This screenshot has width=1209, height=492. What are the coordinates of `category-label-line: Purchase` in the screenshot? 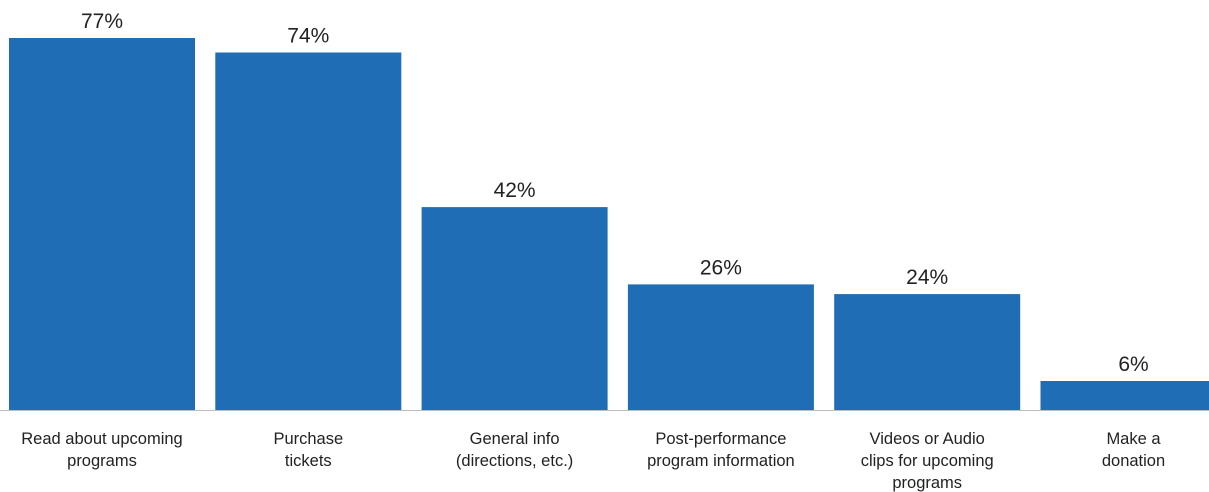 It's located at (308, 439).